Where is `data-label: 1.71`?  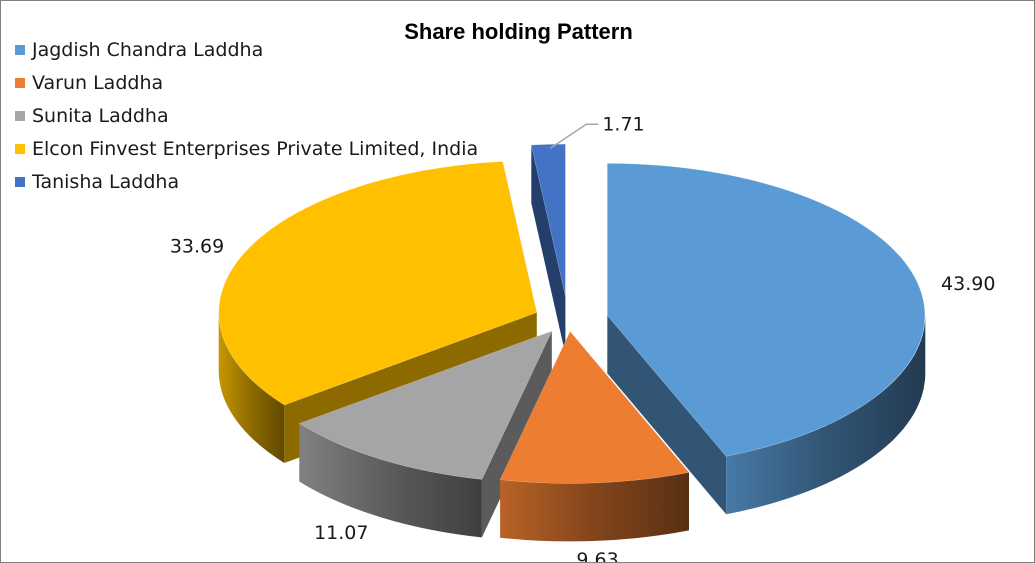 data-label: 1.71 is located at coordinates (623, 124).